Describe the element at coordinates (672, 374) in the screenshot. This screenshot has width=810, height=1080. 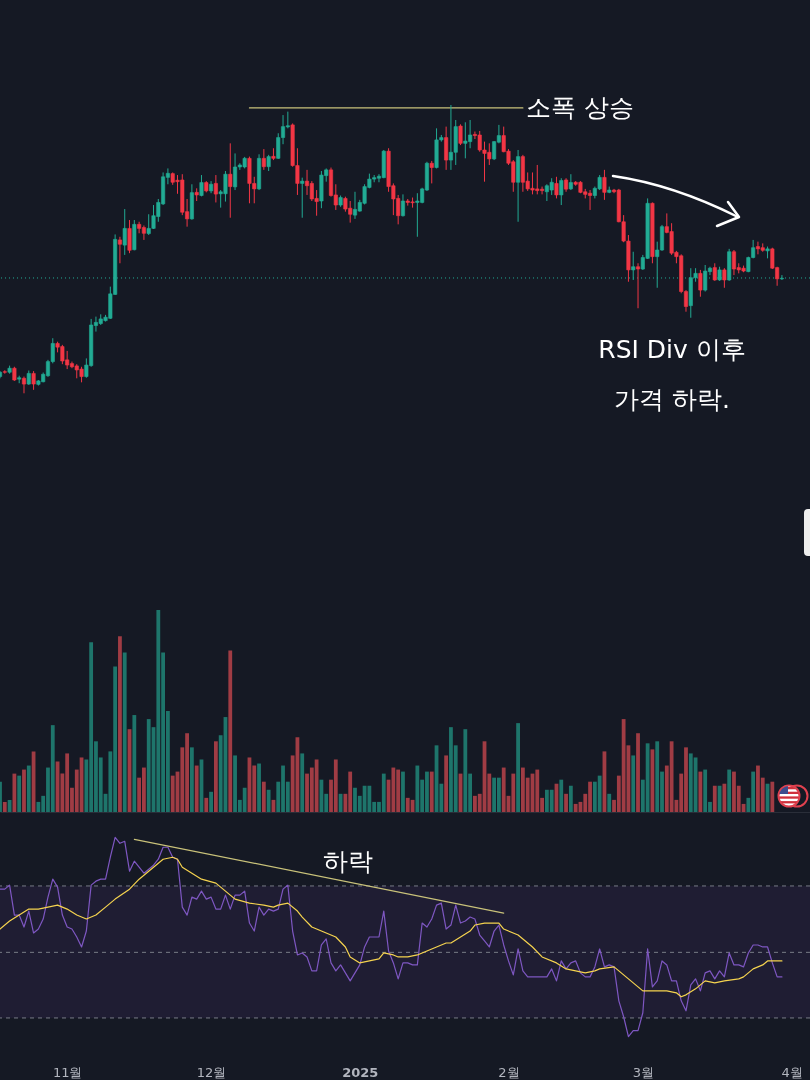
I see `annotation: RSI Div 이후 가격 하락.` at that location.